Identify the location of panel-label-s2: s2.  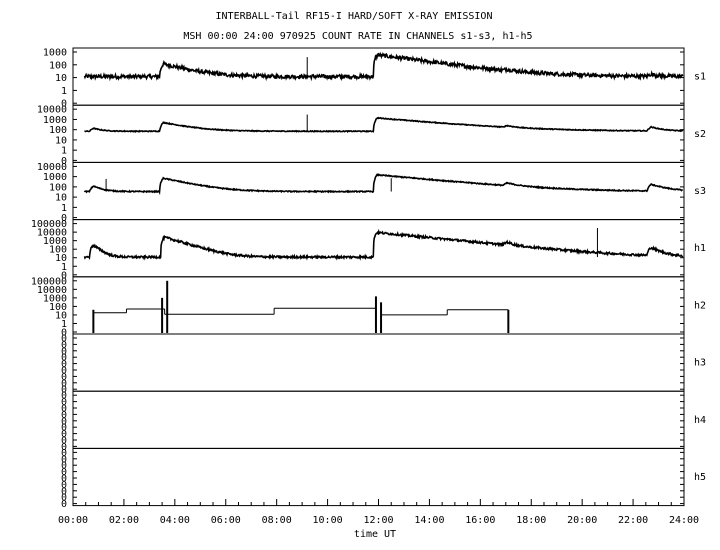
(700, 134).